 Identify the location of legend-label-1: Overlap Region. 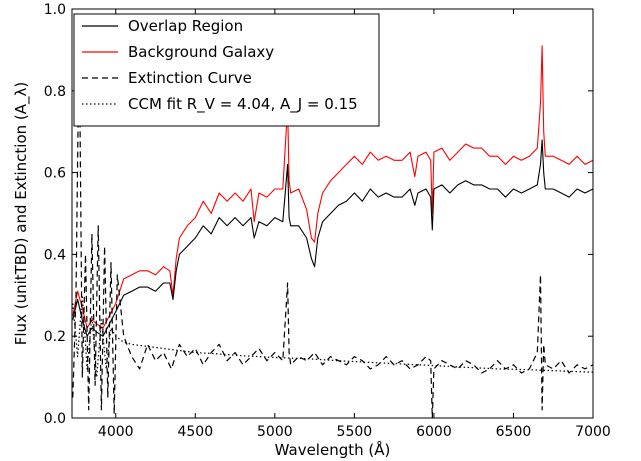
(185, 26).